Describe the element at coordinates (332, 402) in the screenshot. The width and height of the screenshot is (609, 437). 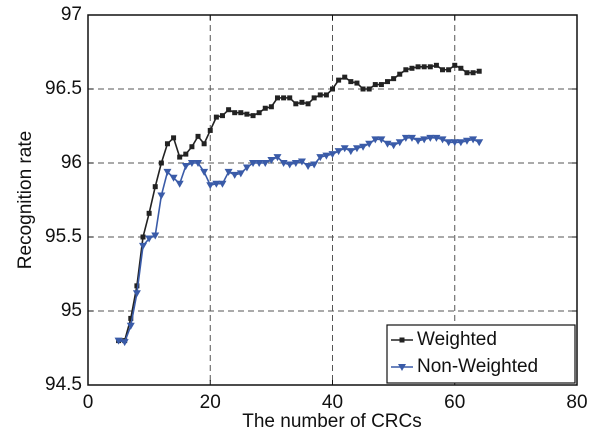
I see `x-tick-label: 40` at that location.